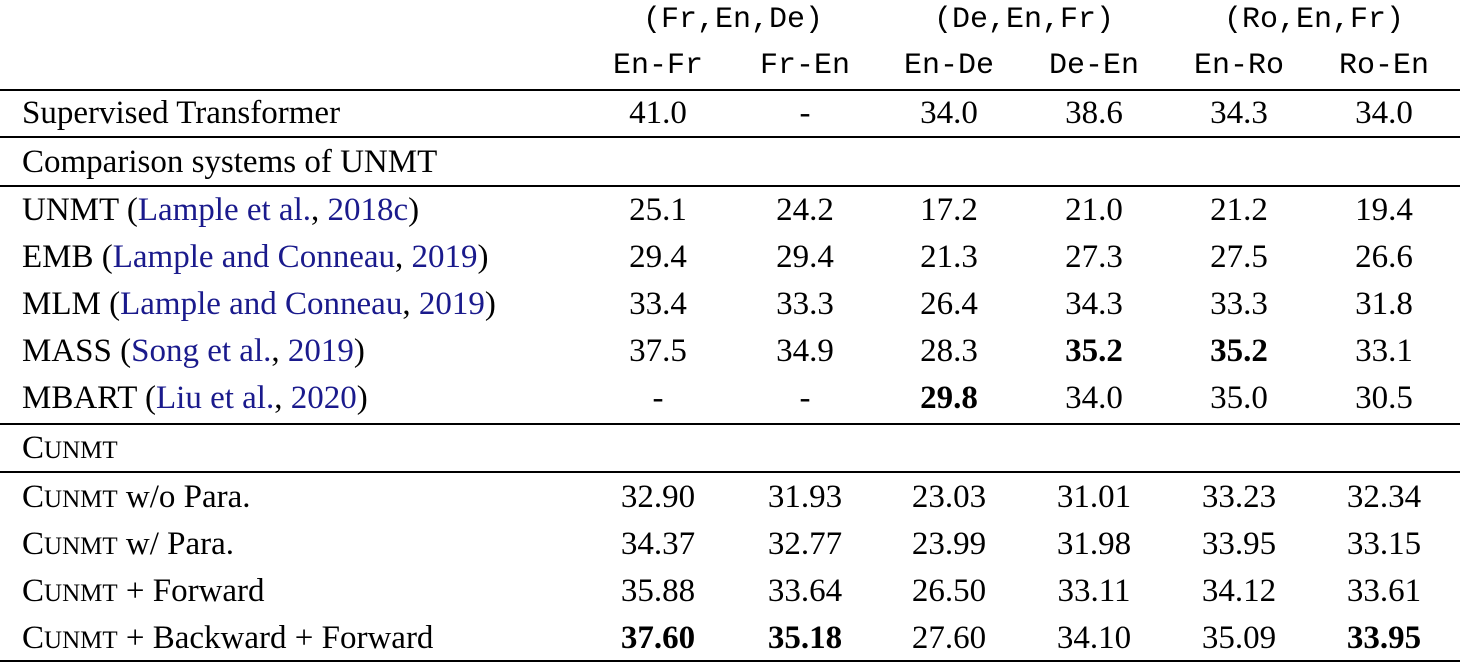 Image resolution: width=1460 pixels, height=666 pixels. Describe the element at coordinates (730, 424) in the screenshot. I see `rule-cunmt-section` at that location.